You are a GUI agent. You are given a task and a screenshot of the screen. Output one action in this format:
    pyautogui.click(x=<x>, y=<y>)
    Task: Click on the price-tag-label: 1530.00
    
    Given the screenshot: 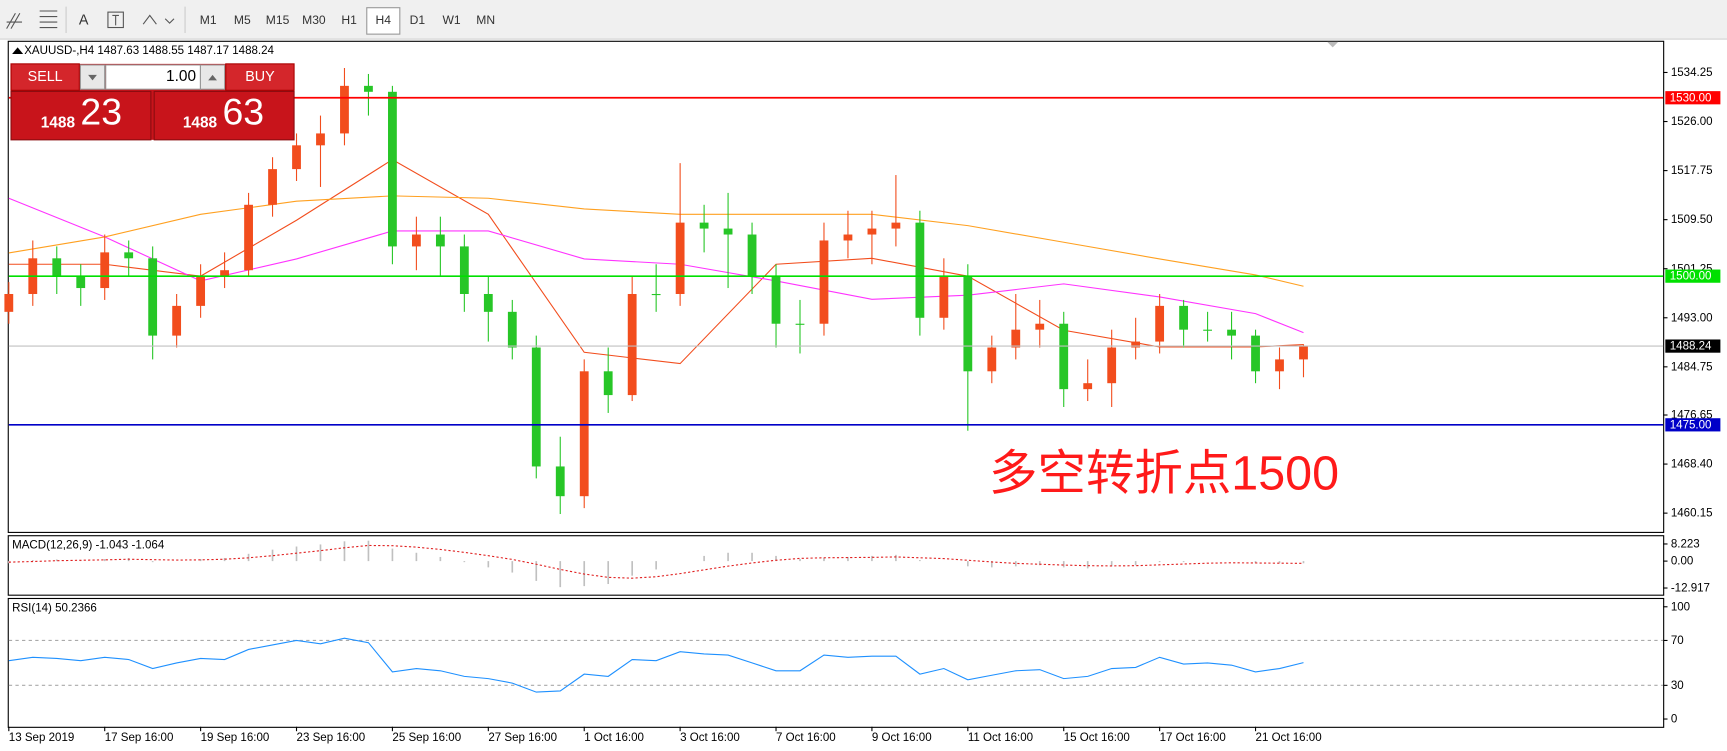 What is the action you would take?
    pyautogui.click(x=1691, y=98)
    